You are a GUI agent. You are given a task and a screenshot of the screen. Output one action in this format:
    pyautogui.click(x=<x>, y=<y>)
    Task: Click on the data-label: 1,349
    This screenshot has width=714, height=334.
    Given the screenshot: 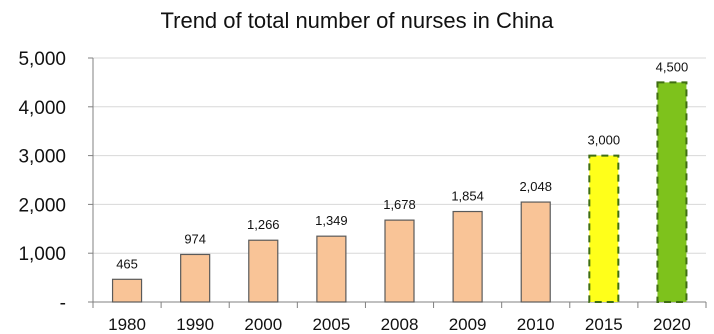 What is the action you would take?
    pyautogui.click(x=331, y=220)
    